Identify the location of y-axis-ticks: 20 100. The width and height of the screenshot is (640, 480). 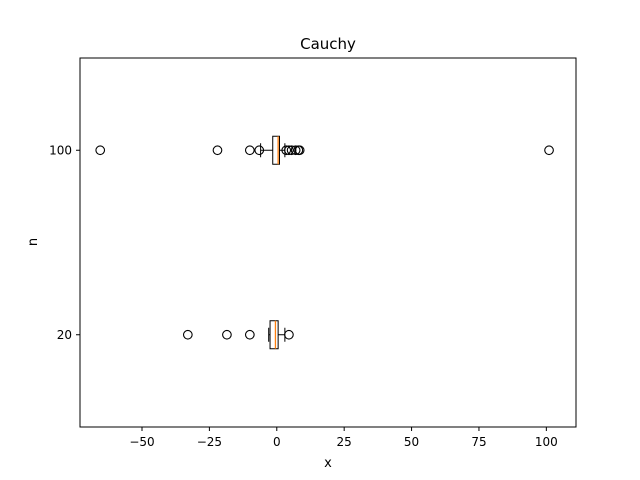
(64, 242).